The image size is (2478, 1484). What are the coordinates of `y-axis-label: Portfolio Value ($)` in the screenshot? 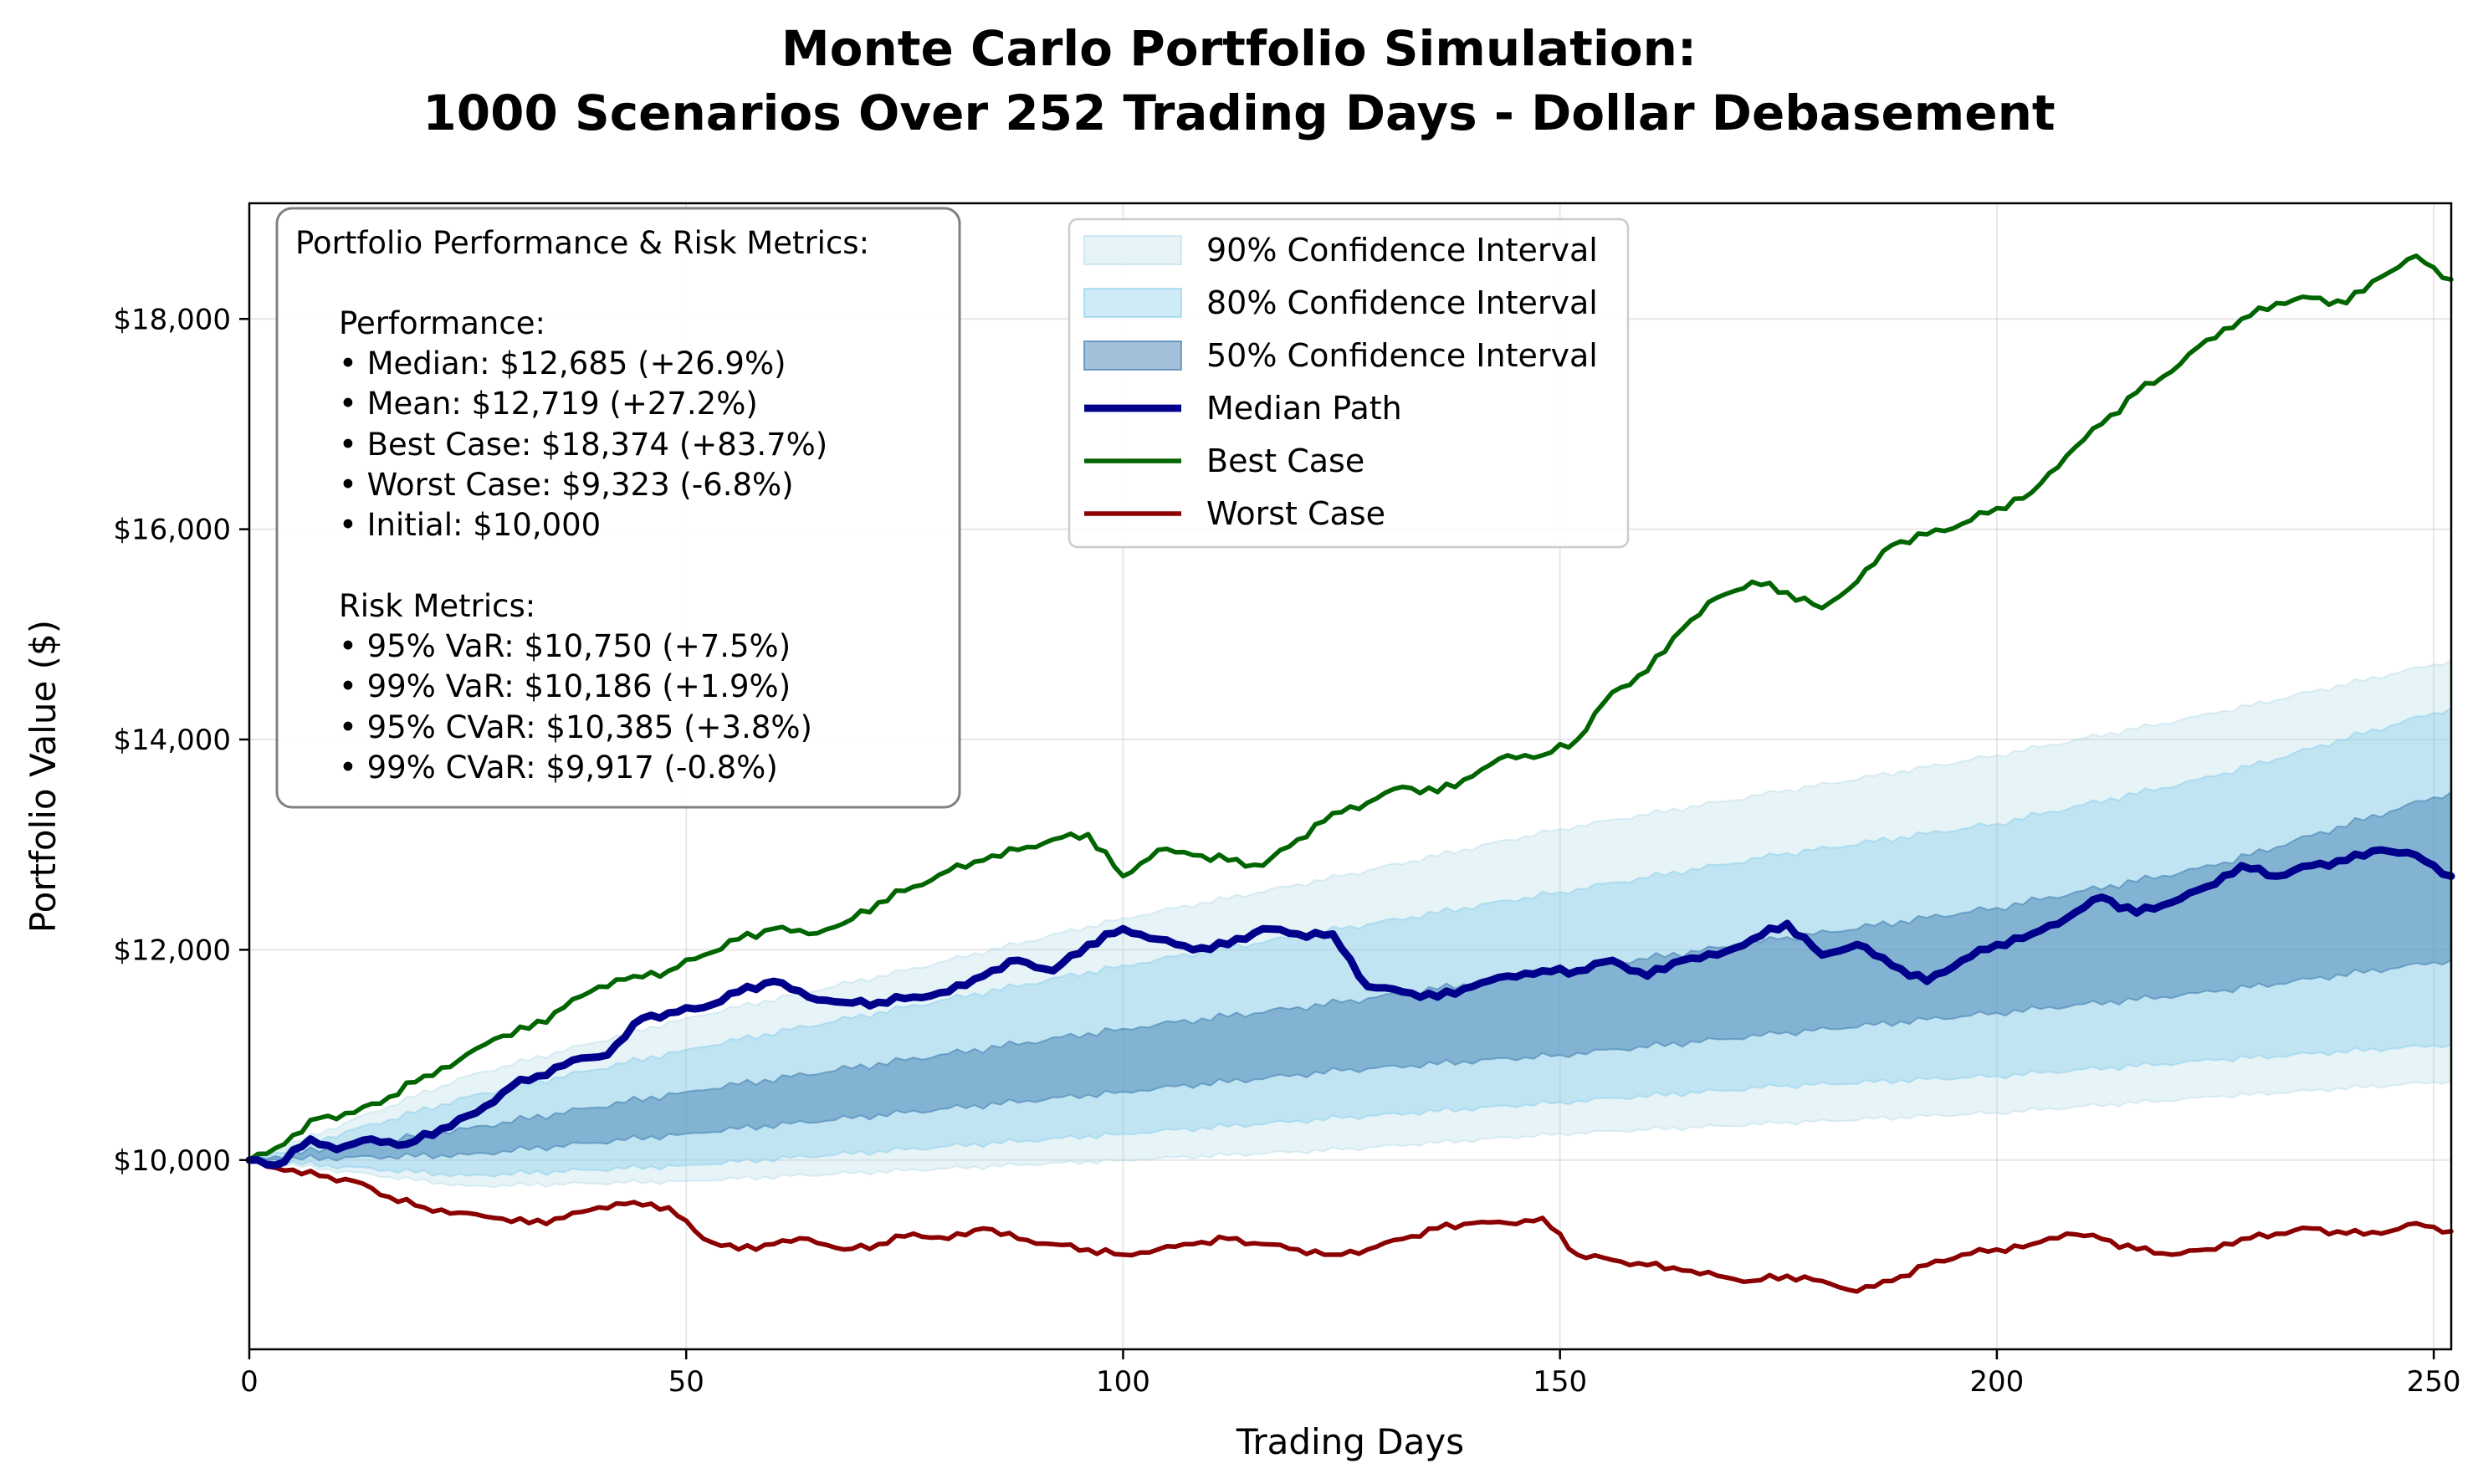 It's located at (43, 776).